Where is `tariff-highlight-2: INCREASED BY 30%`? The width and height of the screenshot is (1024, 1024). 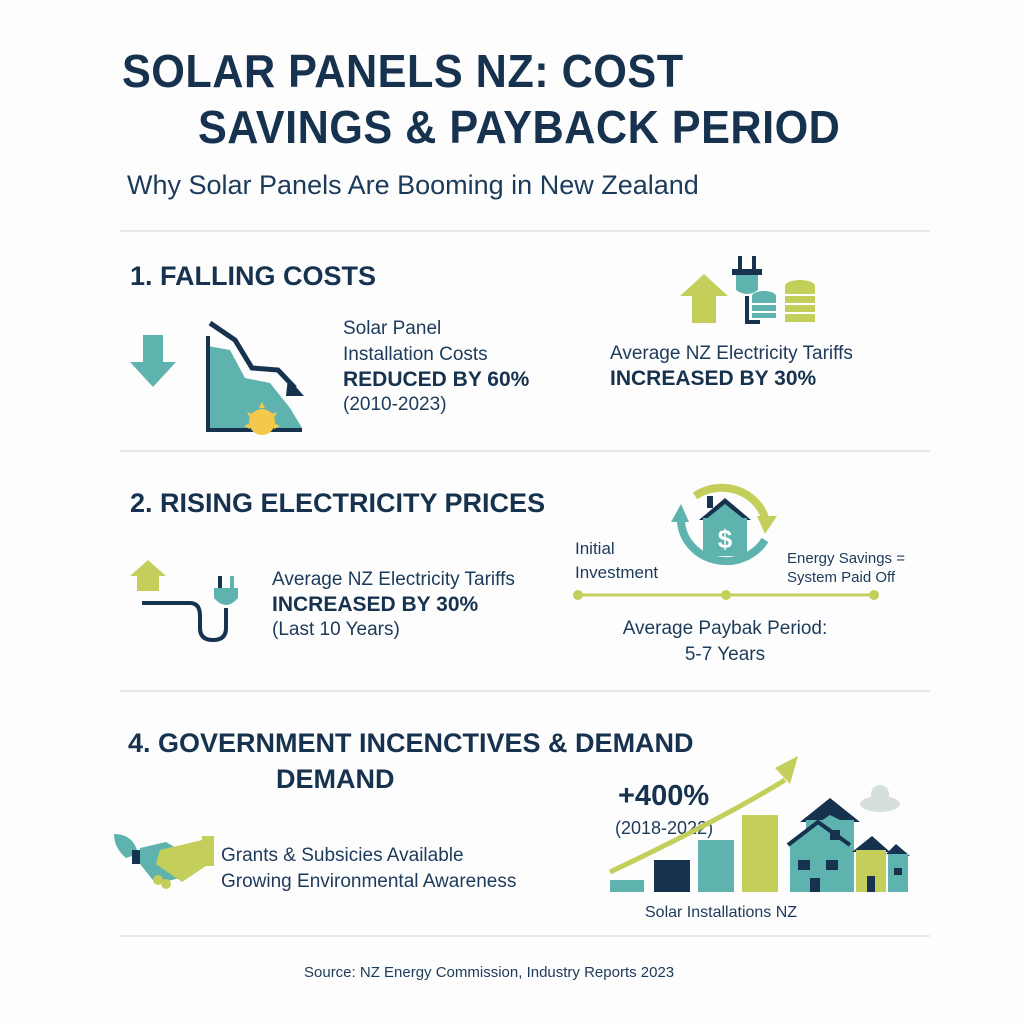 tariff-highlight-2: INCREASED BY 30% is located at coordinates (375, 604).